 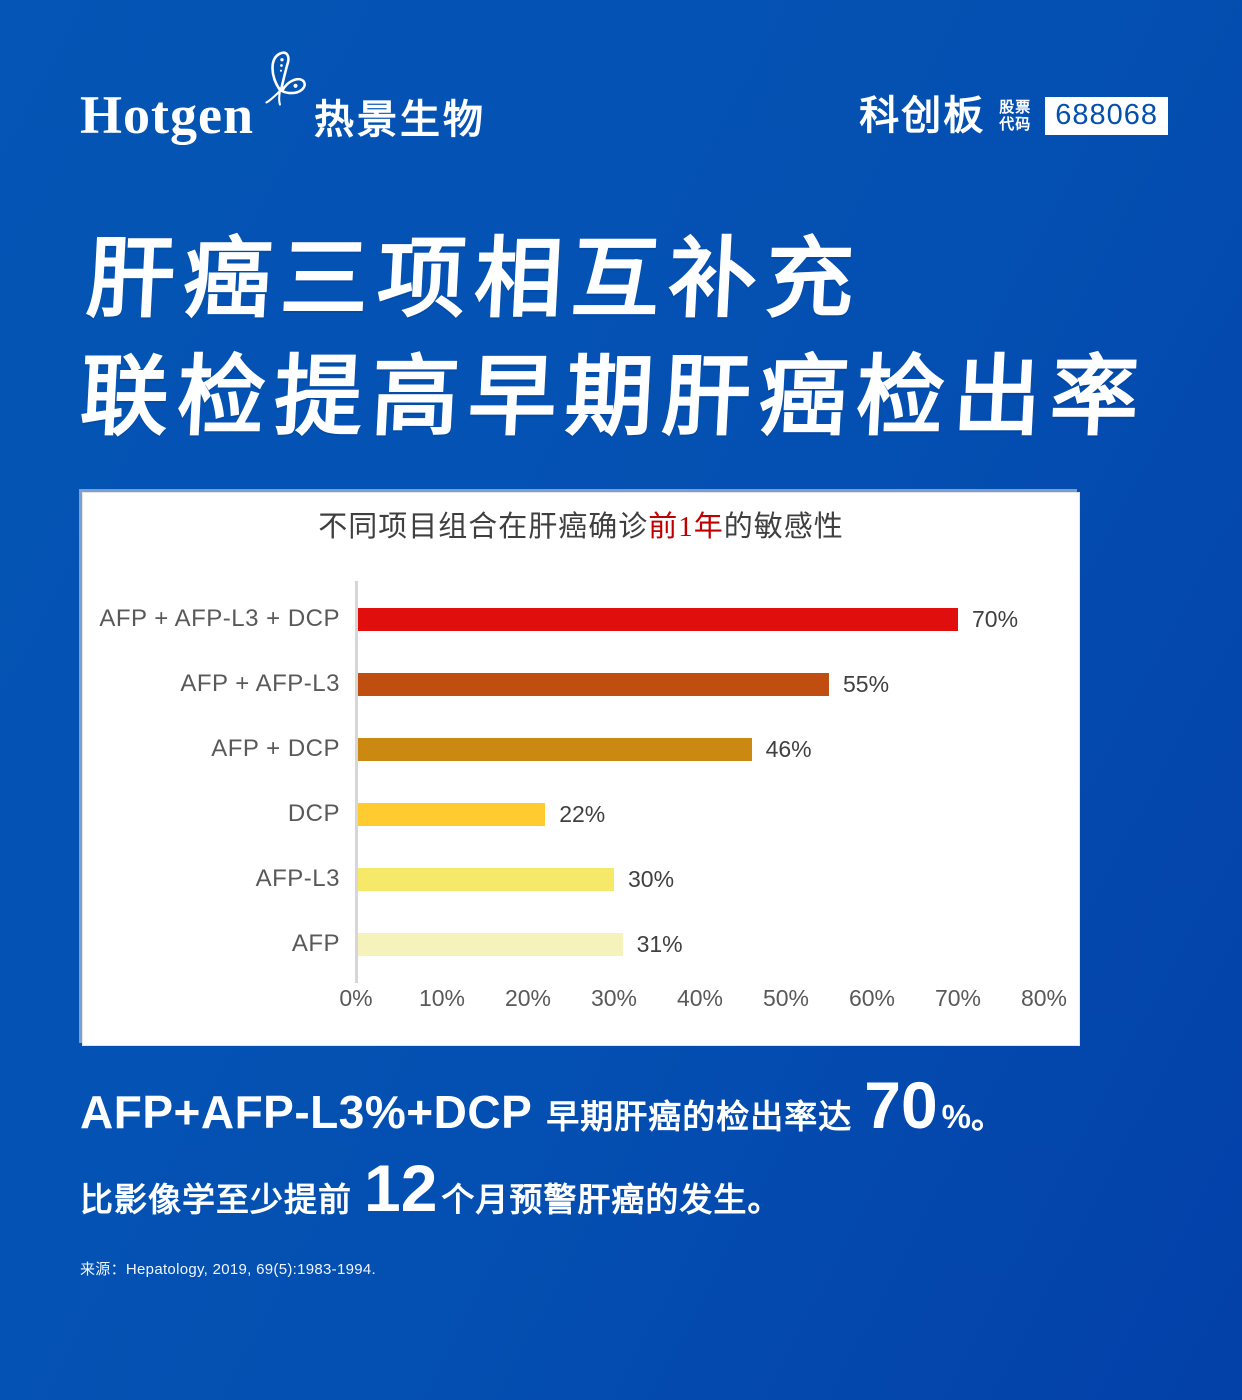 What do you see at coordinates (973, 1116) in the screenshot?
I see `callout-line1-tail: %。` at bounding box center [973, 1116].